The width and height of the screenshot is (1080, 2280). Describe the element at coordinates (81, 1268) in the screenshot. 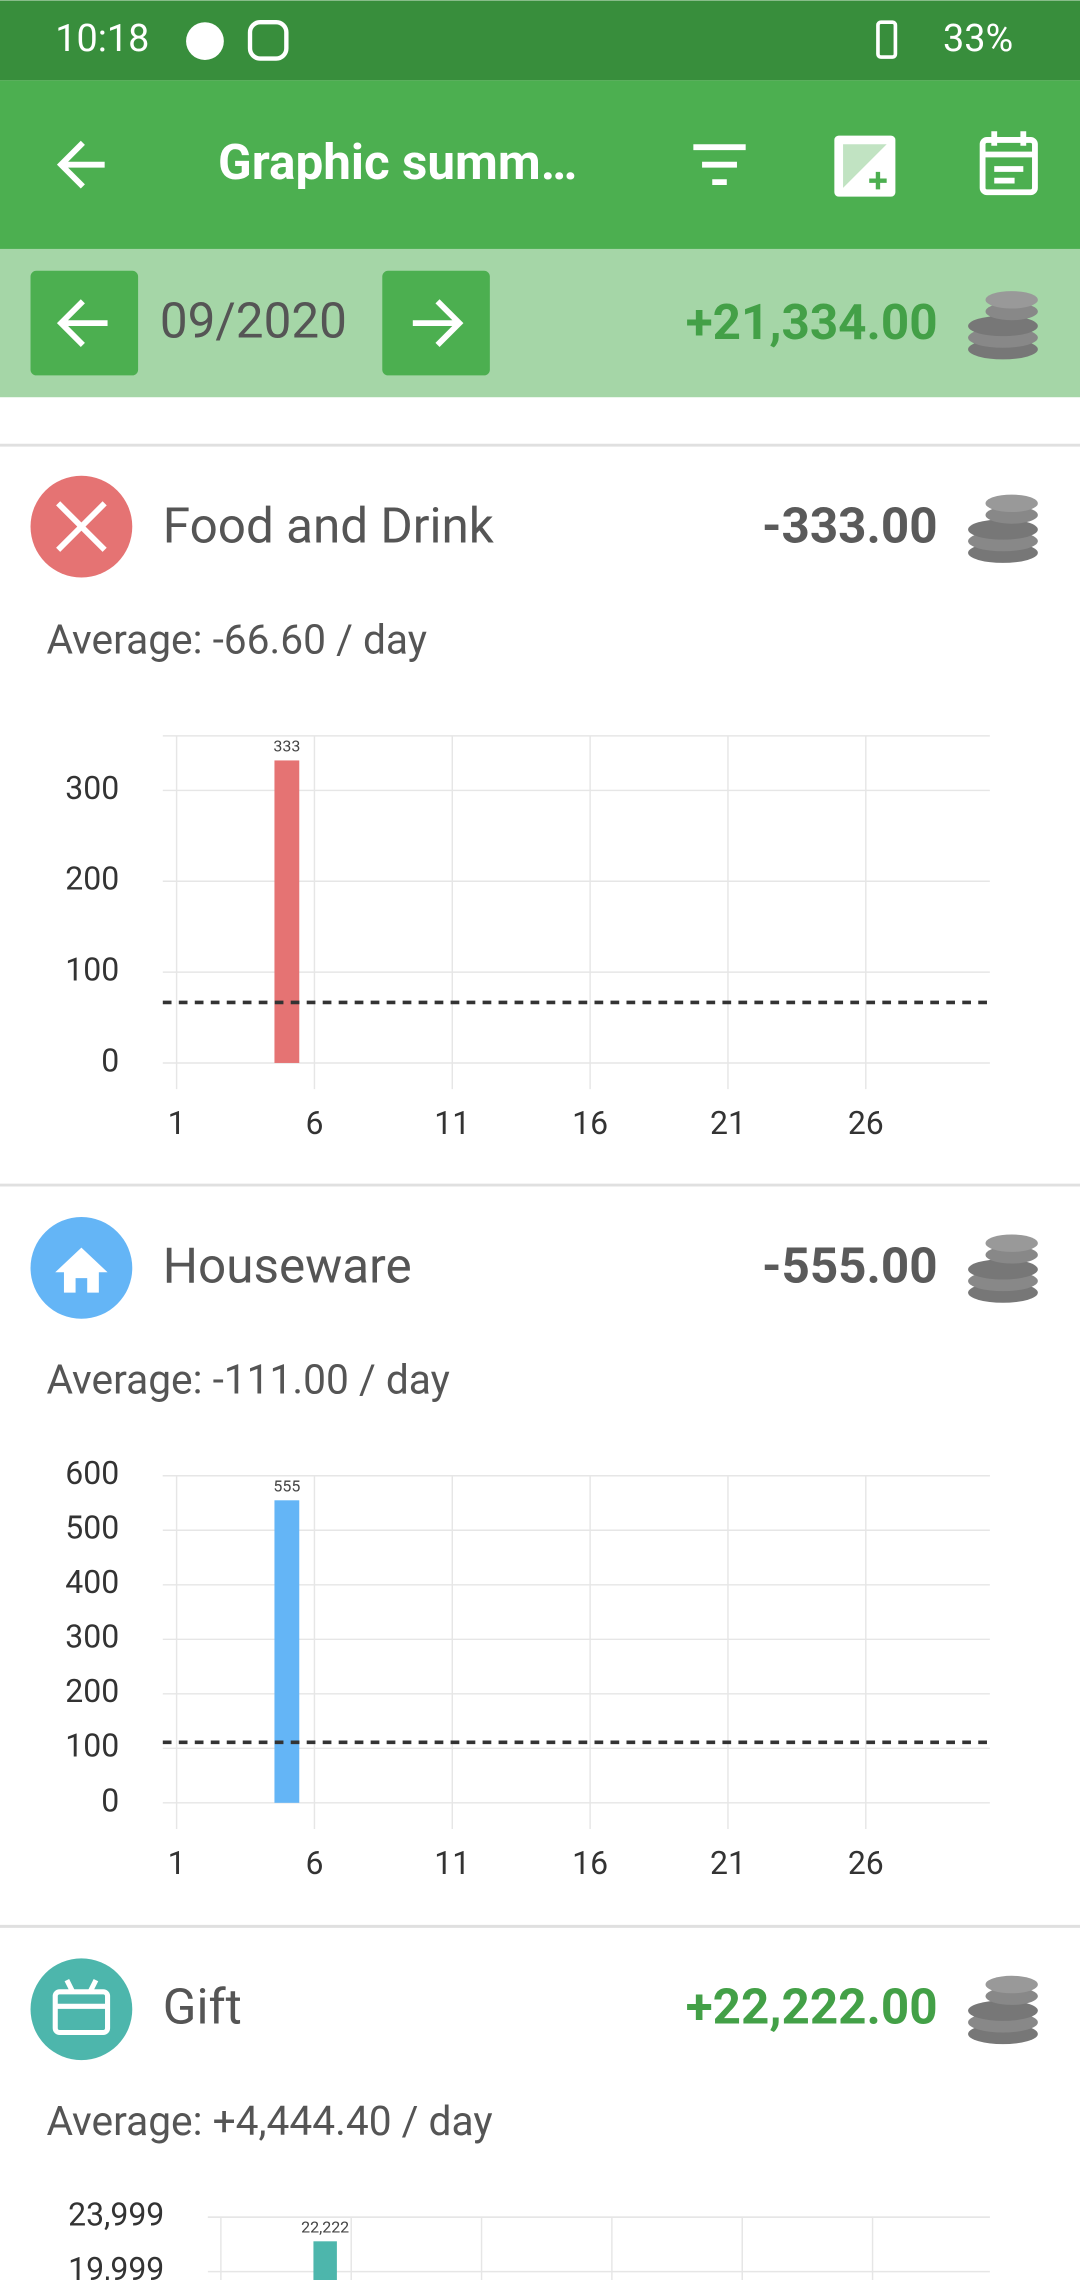

I see `houseware-icon` at that location.